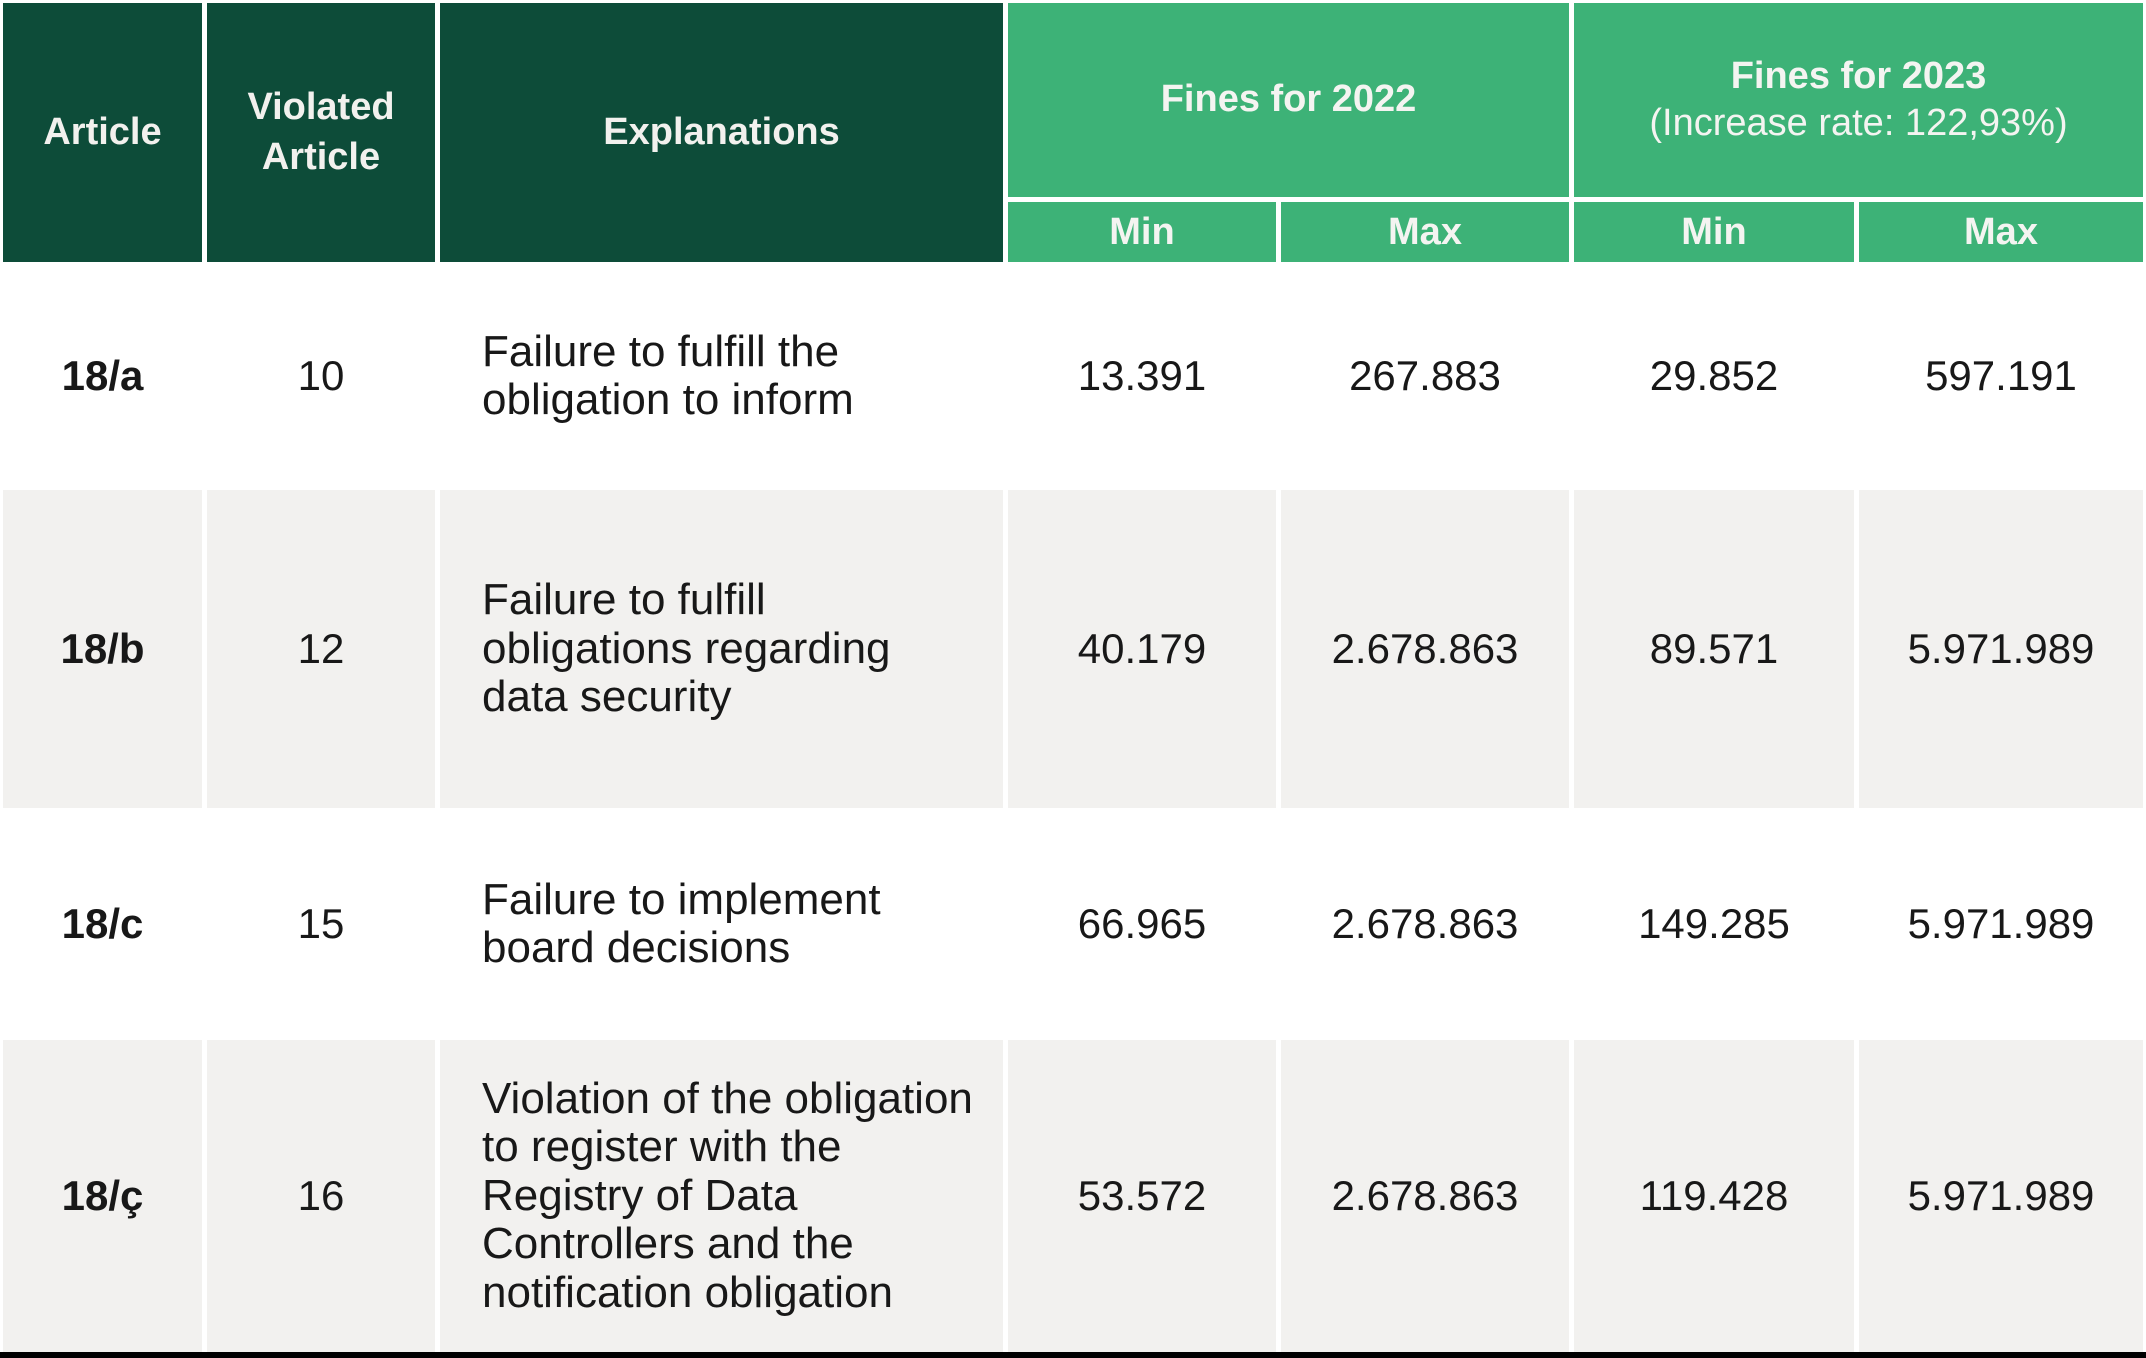 The height and width of the screenshot is (1358, 2146). I want to click on fines-2023-increase-rate: (Increase rate: 122,93%), so click(1858, 123).